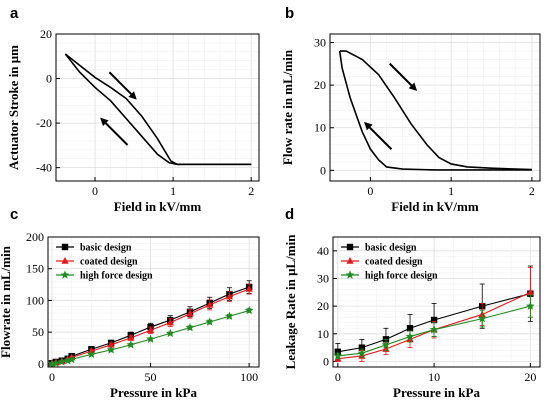  What do you see at coordinates (38, 332) in the screenshot?
I see `y-tick-label: 50` at bounding box center [38, 332].